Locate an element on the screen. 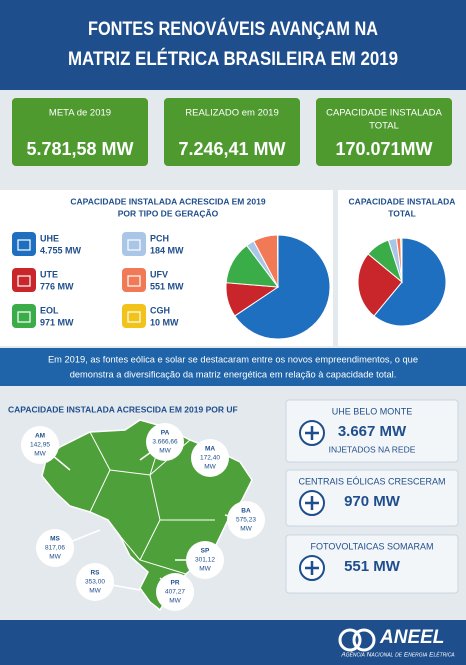  chart-title: CAPACIDADE INSTALADA is located at coordinates (402, 201).